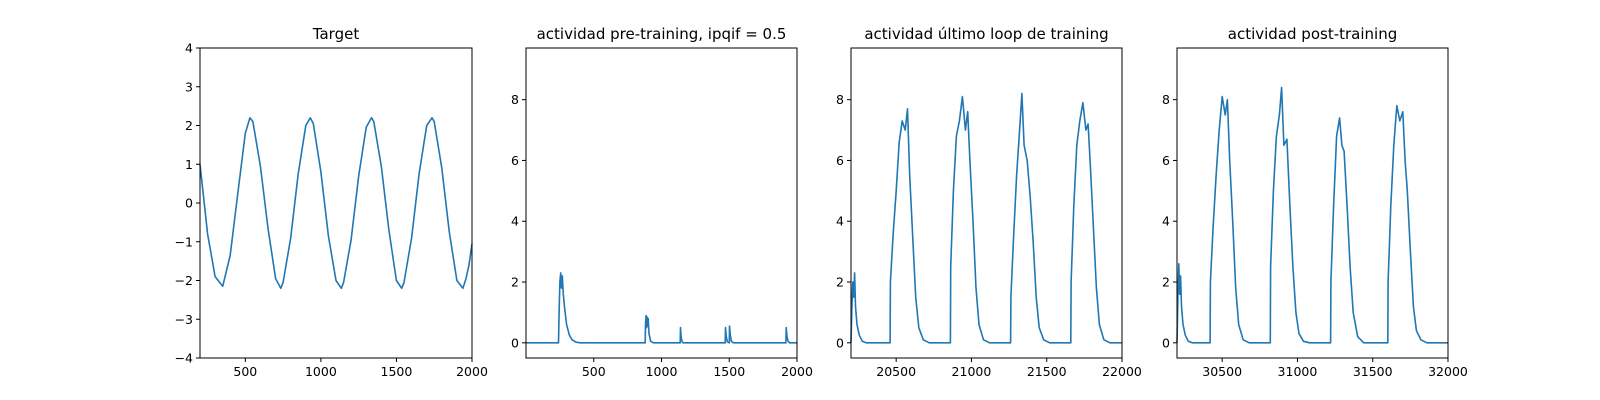 The width and height of the screenshot is (1600, 400). What do you see at coordinates (1298, 371) in the screenshot?
I see `x-tick-label: 31000` at bounding box center [1298, 371].